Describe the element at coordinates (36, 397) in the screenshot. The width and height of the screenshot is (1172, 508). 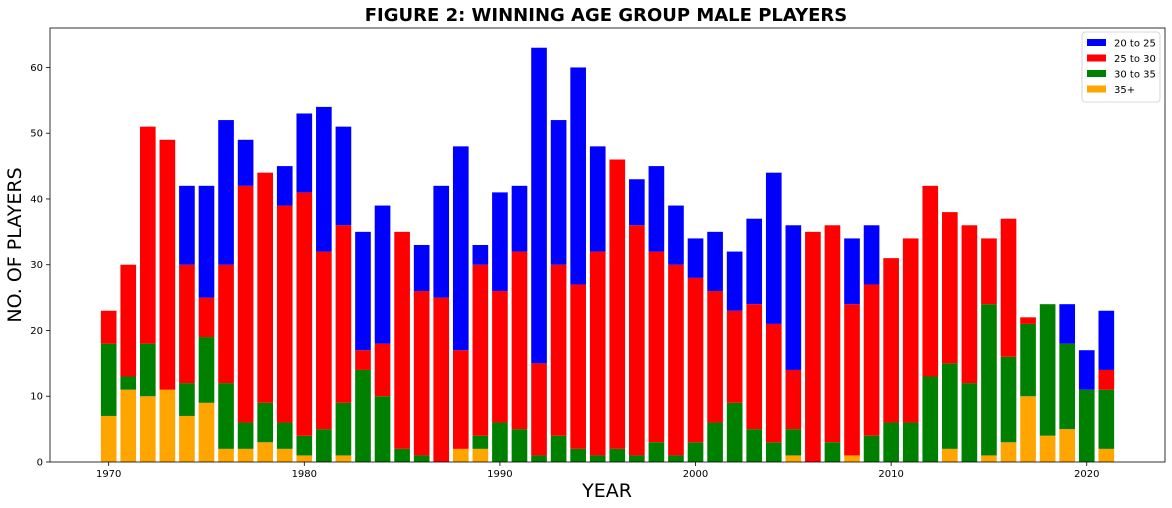
I see `y-tick-label: 10` at that location.